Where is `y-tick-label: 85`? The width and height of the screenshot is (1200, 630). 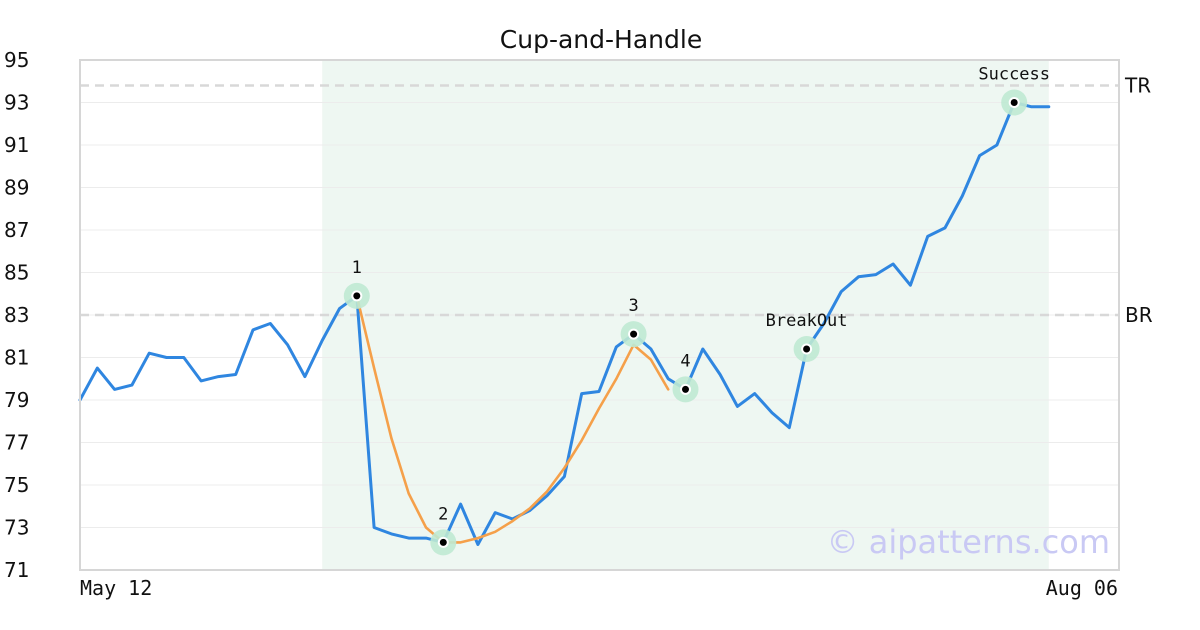 y-tick-label: 85 is located at coordinates (16, 273).